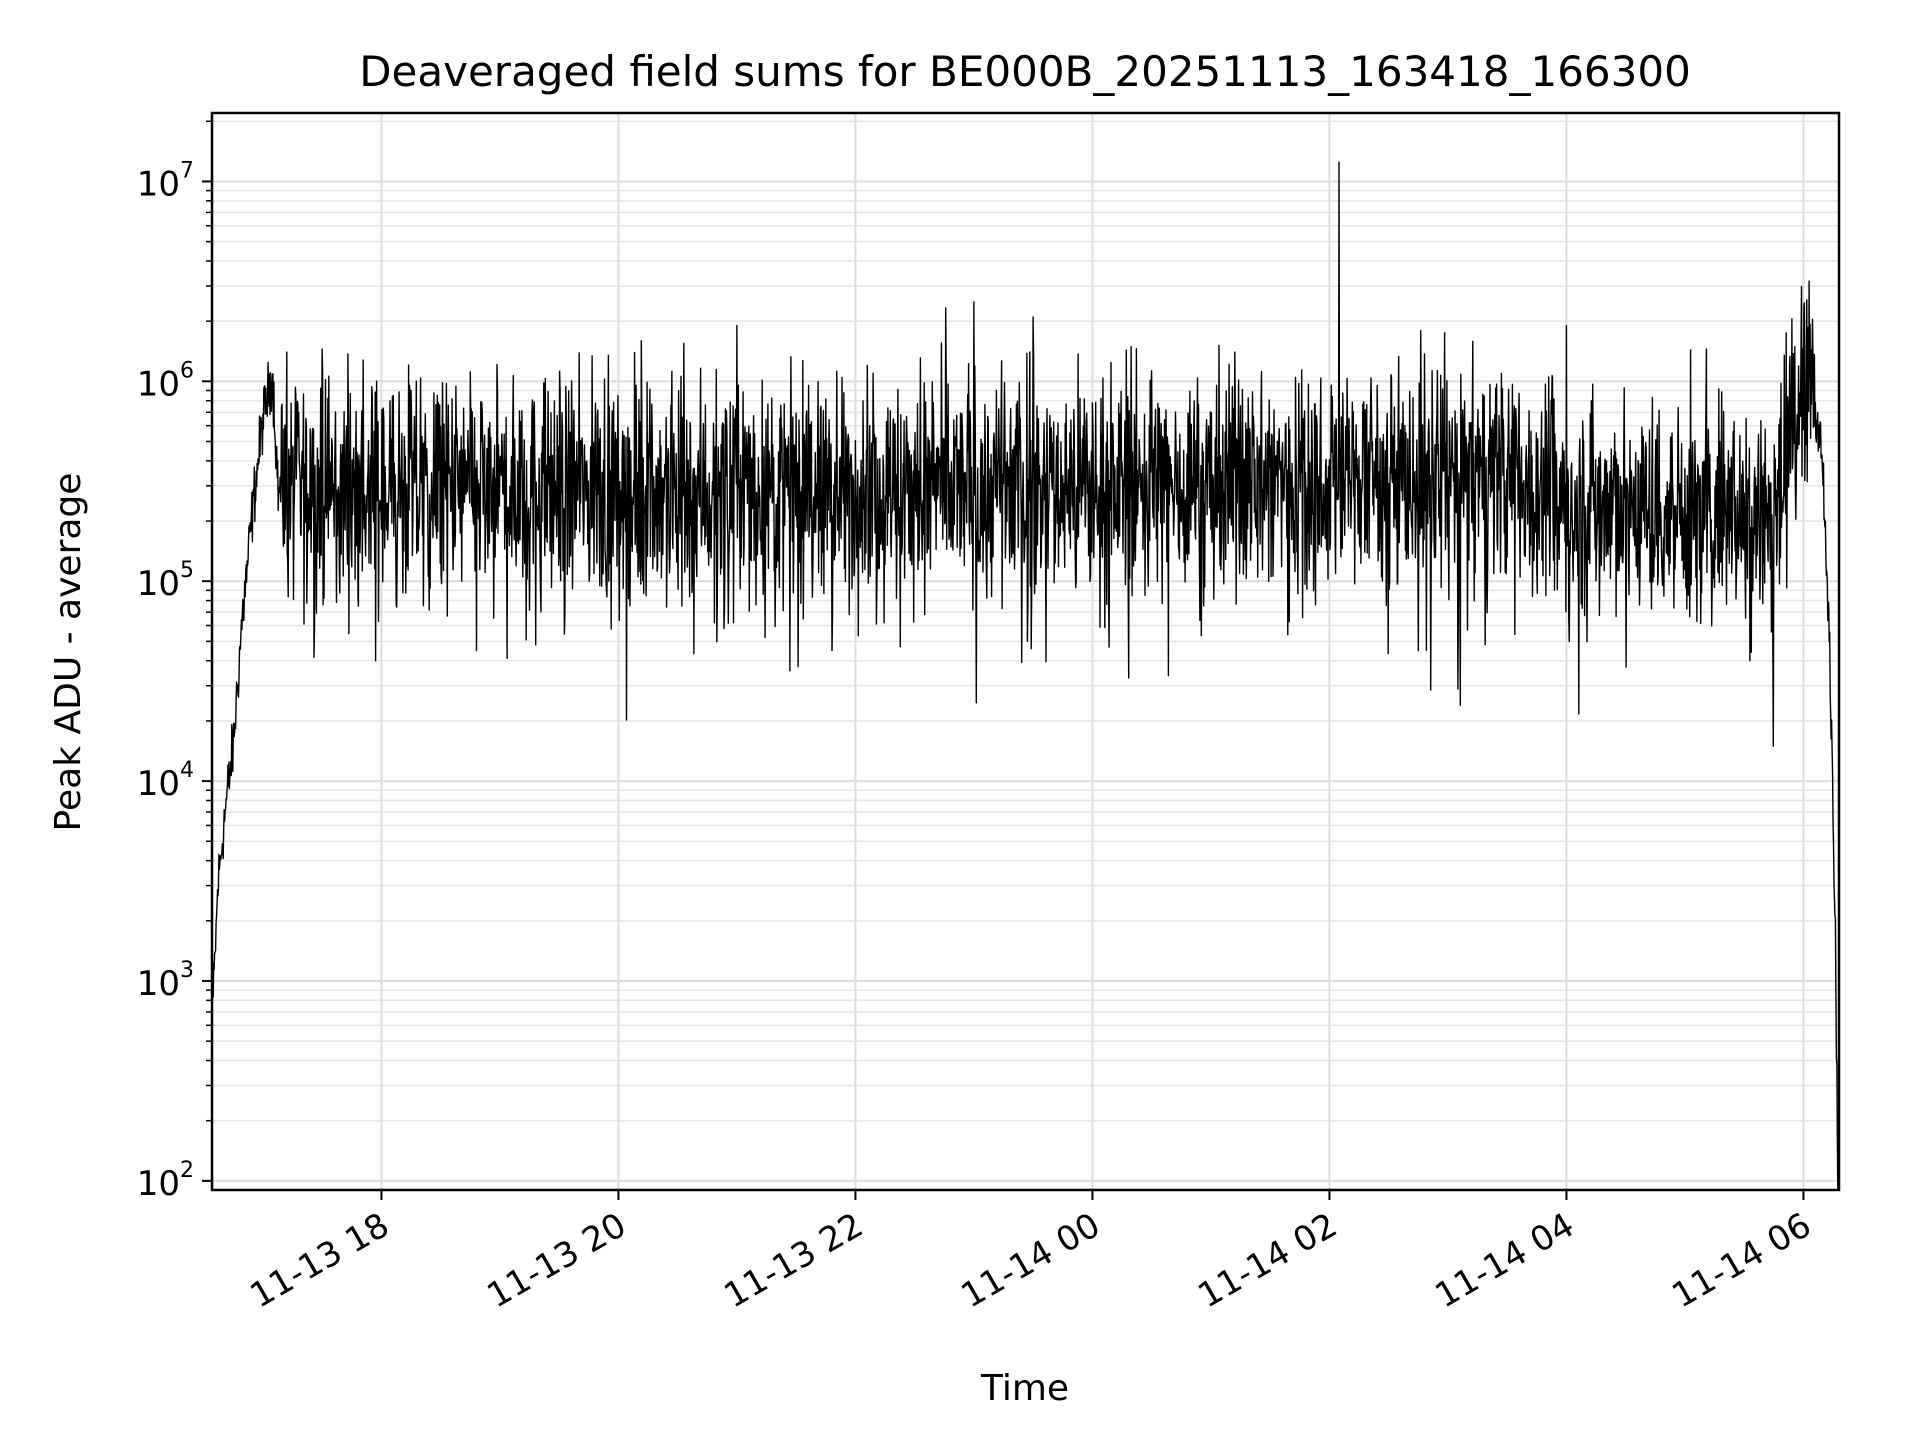  What do you see at coordinates (174, 662) in the screenshot?
I see `y-axis-ticks: 10² 10³ 10⁴ 10⁵ 10⁶ 10⁷` at bounding box center [174, 662].